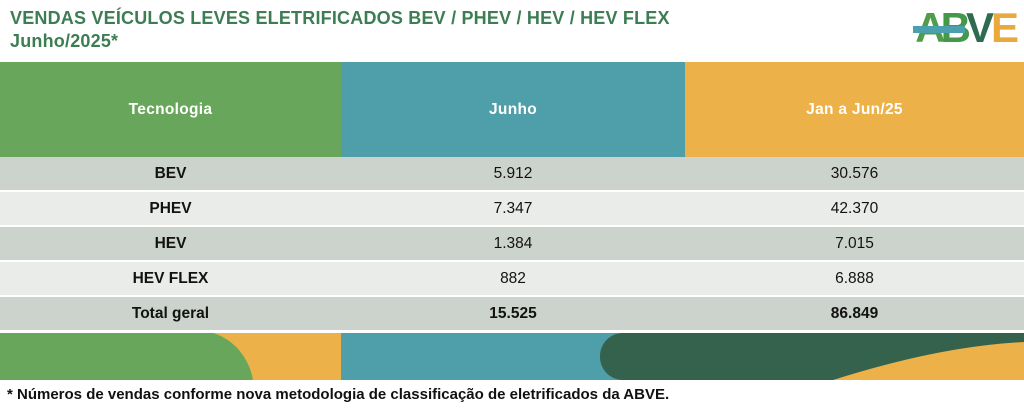  Describe the element at coordinates (854, 243) in the screenshot. I see `cell-jan-a-jun: 7.015` at that location.